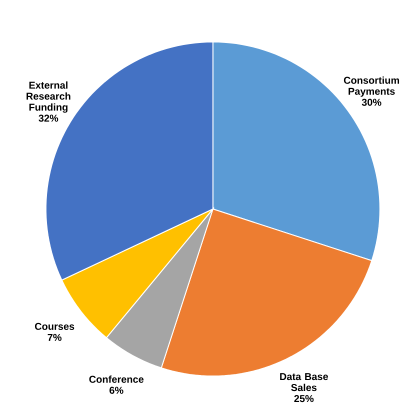 The height and width of the screenshot is (420, 420). What do you see at coordinates (304, 398) in the screenshot?
I see `data-label: 25%` at bounding box center [304, 398].